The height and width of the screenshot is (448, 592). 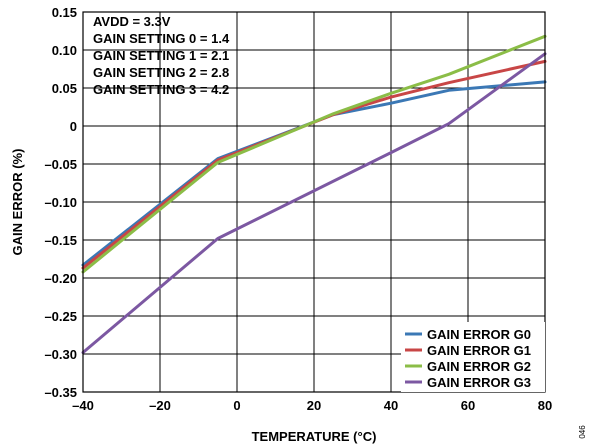 I want to click on y-tick-label: 0.05, so click(x=64, y=88).